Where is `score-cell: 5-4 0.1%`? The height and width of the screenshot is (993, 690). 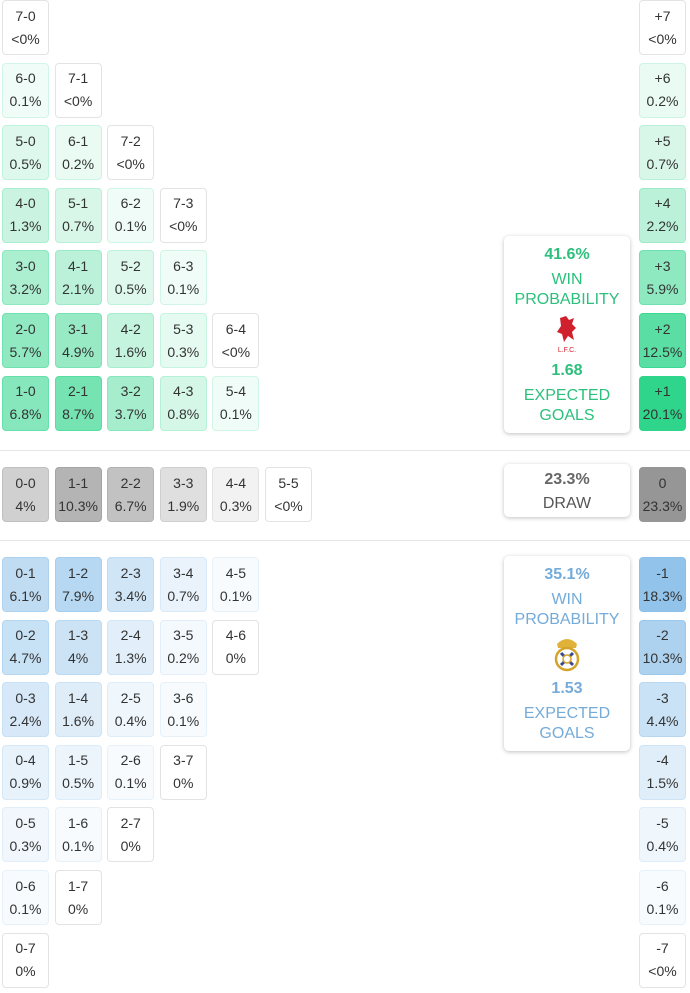
score-cell: 5-4 0.1% is located at coordinates (236, 403).